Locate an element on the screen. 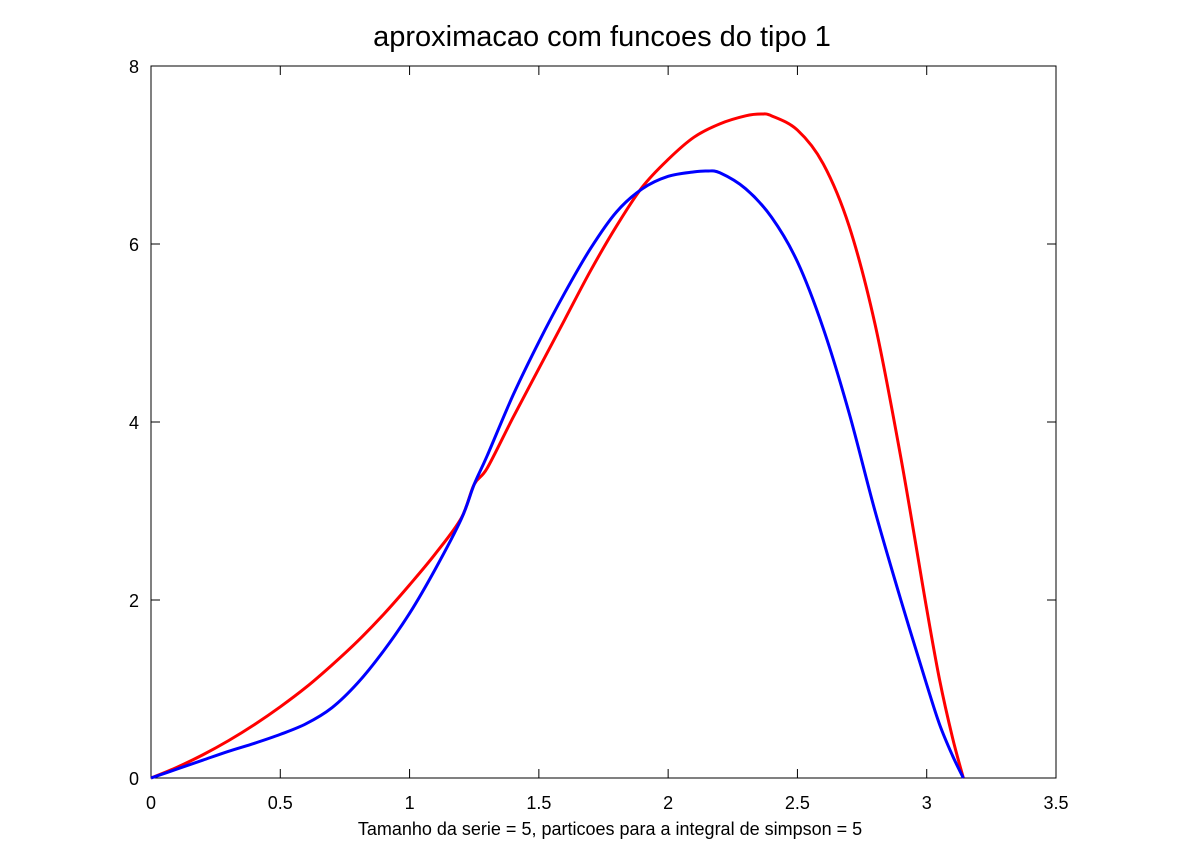 This screenshot has height=858, width=1200. y-tick-label: 6 is located at coordinates (134, 245).